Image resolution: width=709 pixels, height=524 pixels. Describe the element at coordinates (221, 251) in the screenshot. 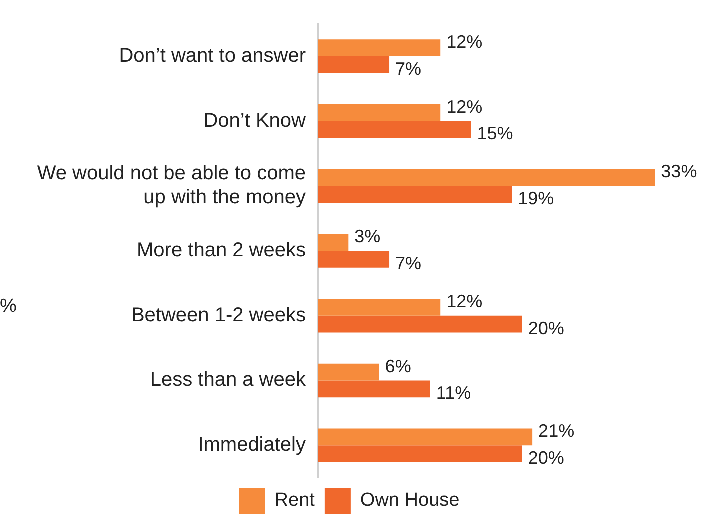

I see `y-tick-label: More than 2 weeks` at that location.